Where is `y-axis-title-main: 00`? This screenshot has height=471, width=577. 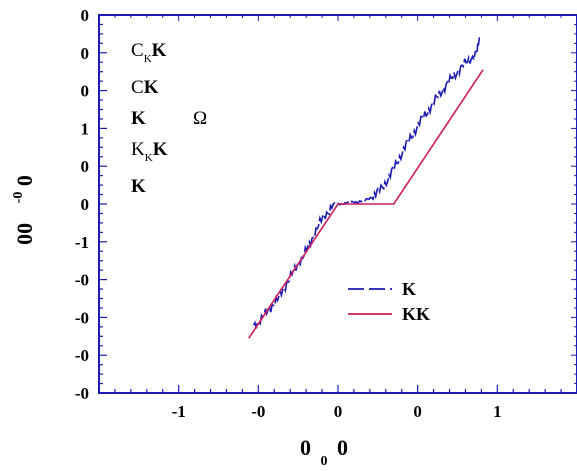 y-axis-title-main: 00 is located at coordinates (24, 234).